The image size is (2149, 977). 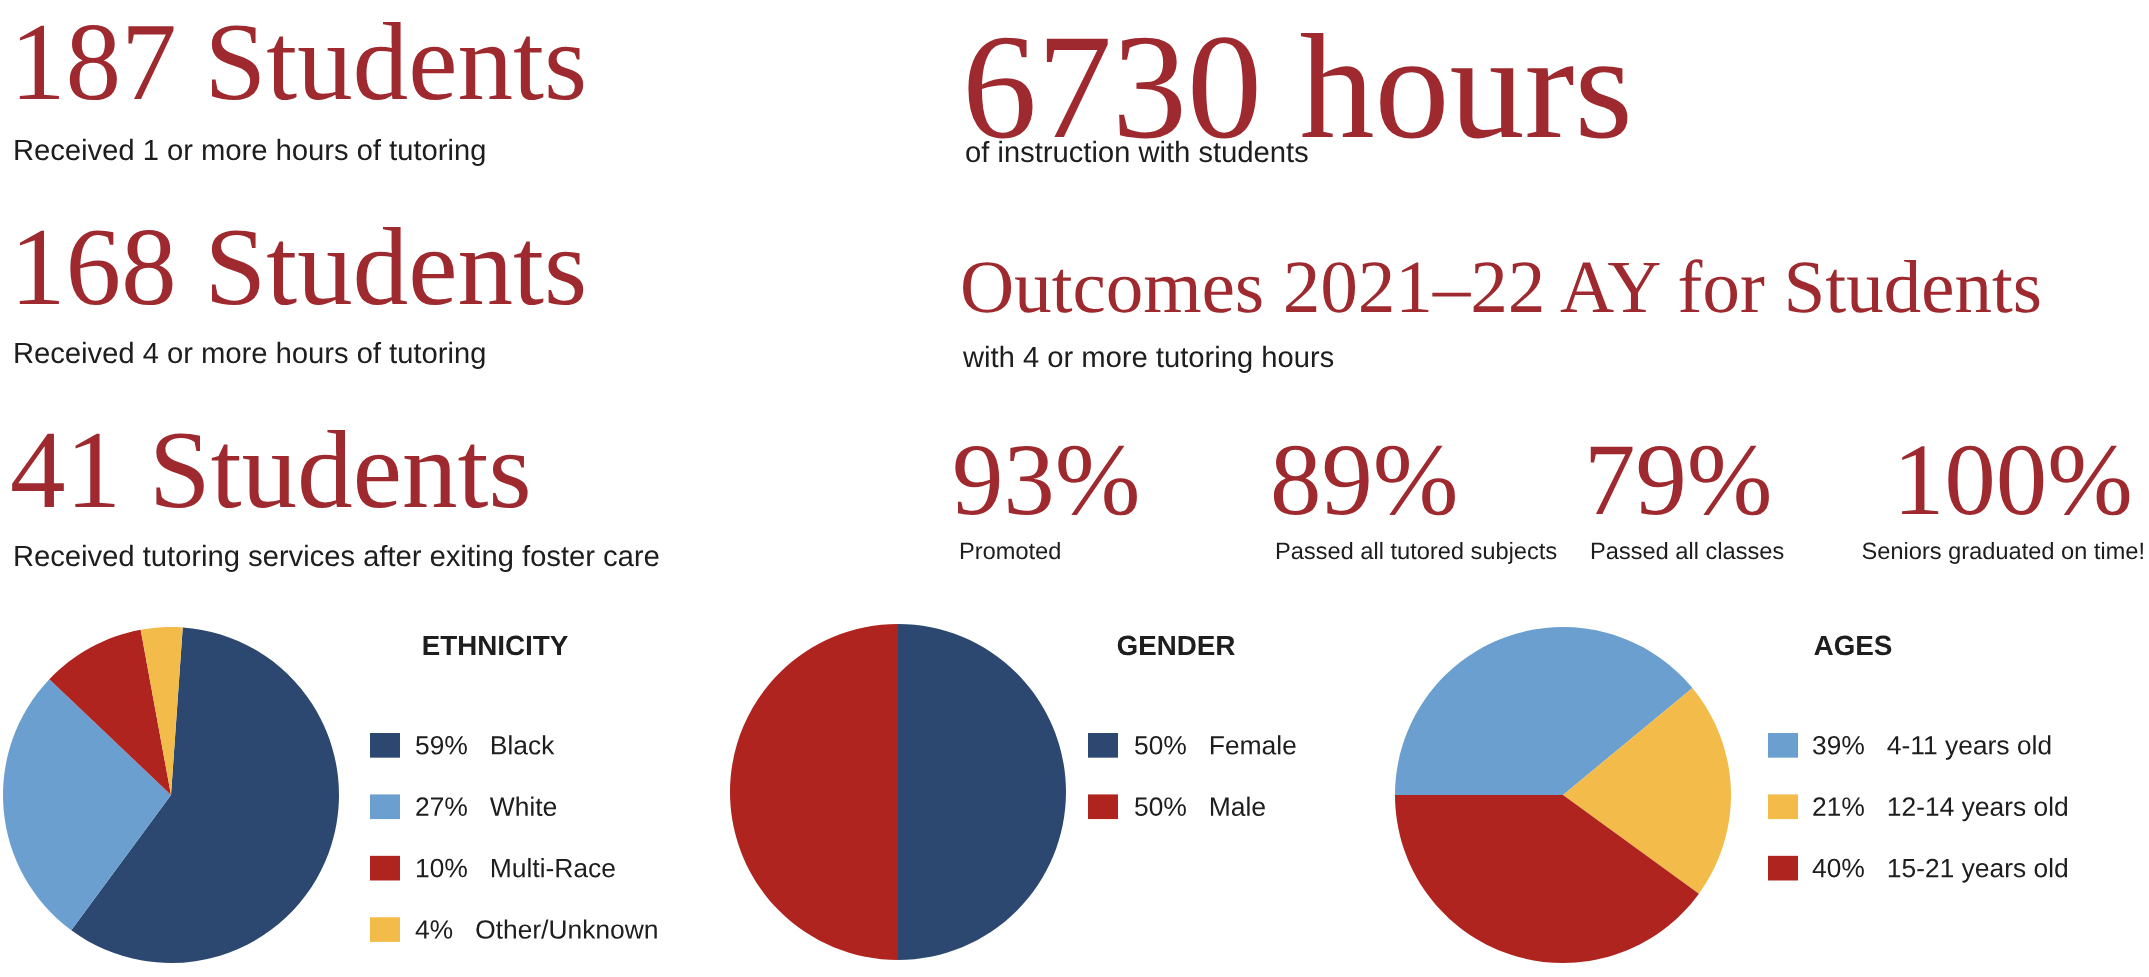 What do you see at coordinates (1010, 550) in the screenshot?
I see `text: Promoted` at bounding box center [1010, 550].